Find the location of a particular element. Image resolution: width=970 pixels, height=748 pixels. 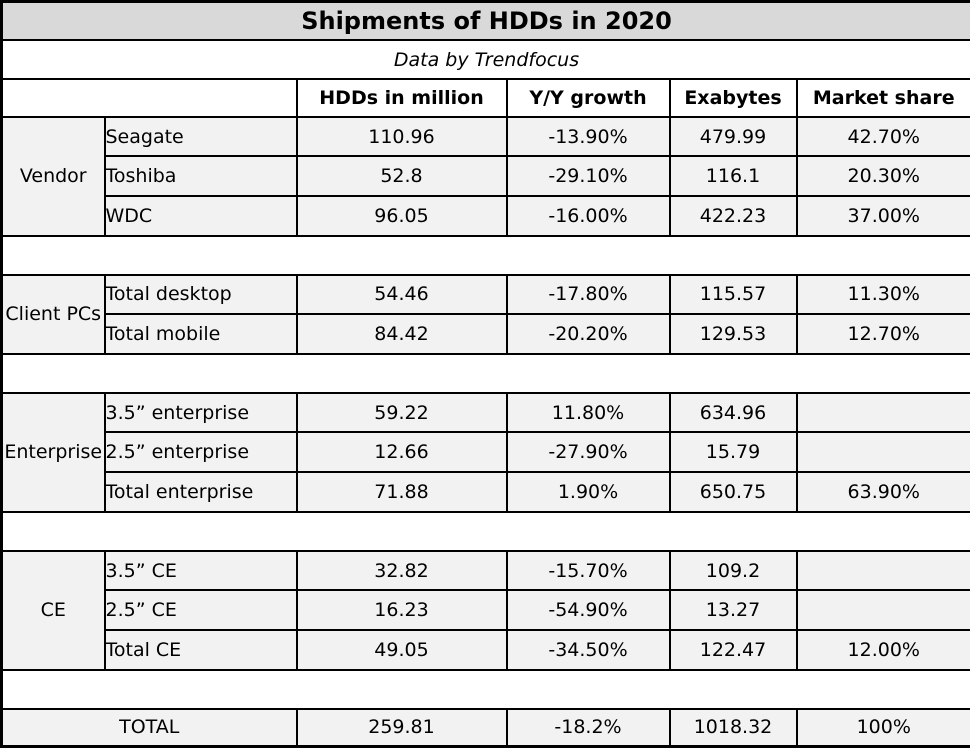

group-cell-enterprise: Enterprise is located at coordinates (53, 452).